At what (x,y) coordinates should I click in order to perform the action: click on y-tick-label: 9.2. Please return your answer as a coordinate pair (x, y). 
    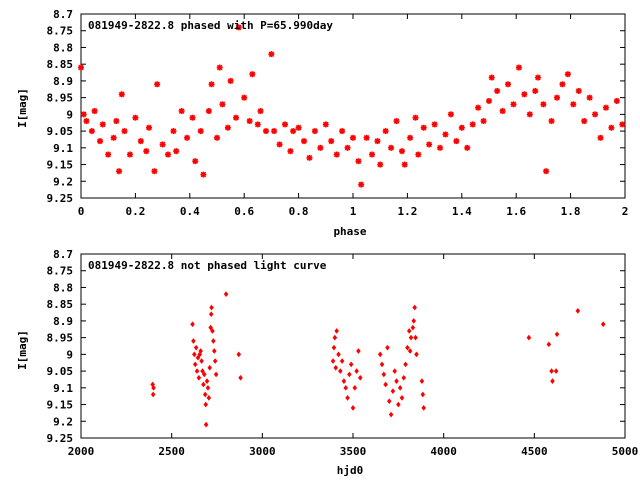
    Looking at the image, I should click on (63, 421).